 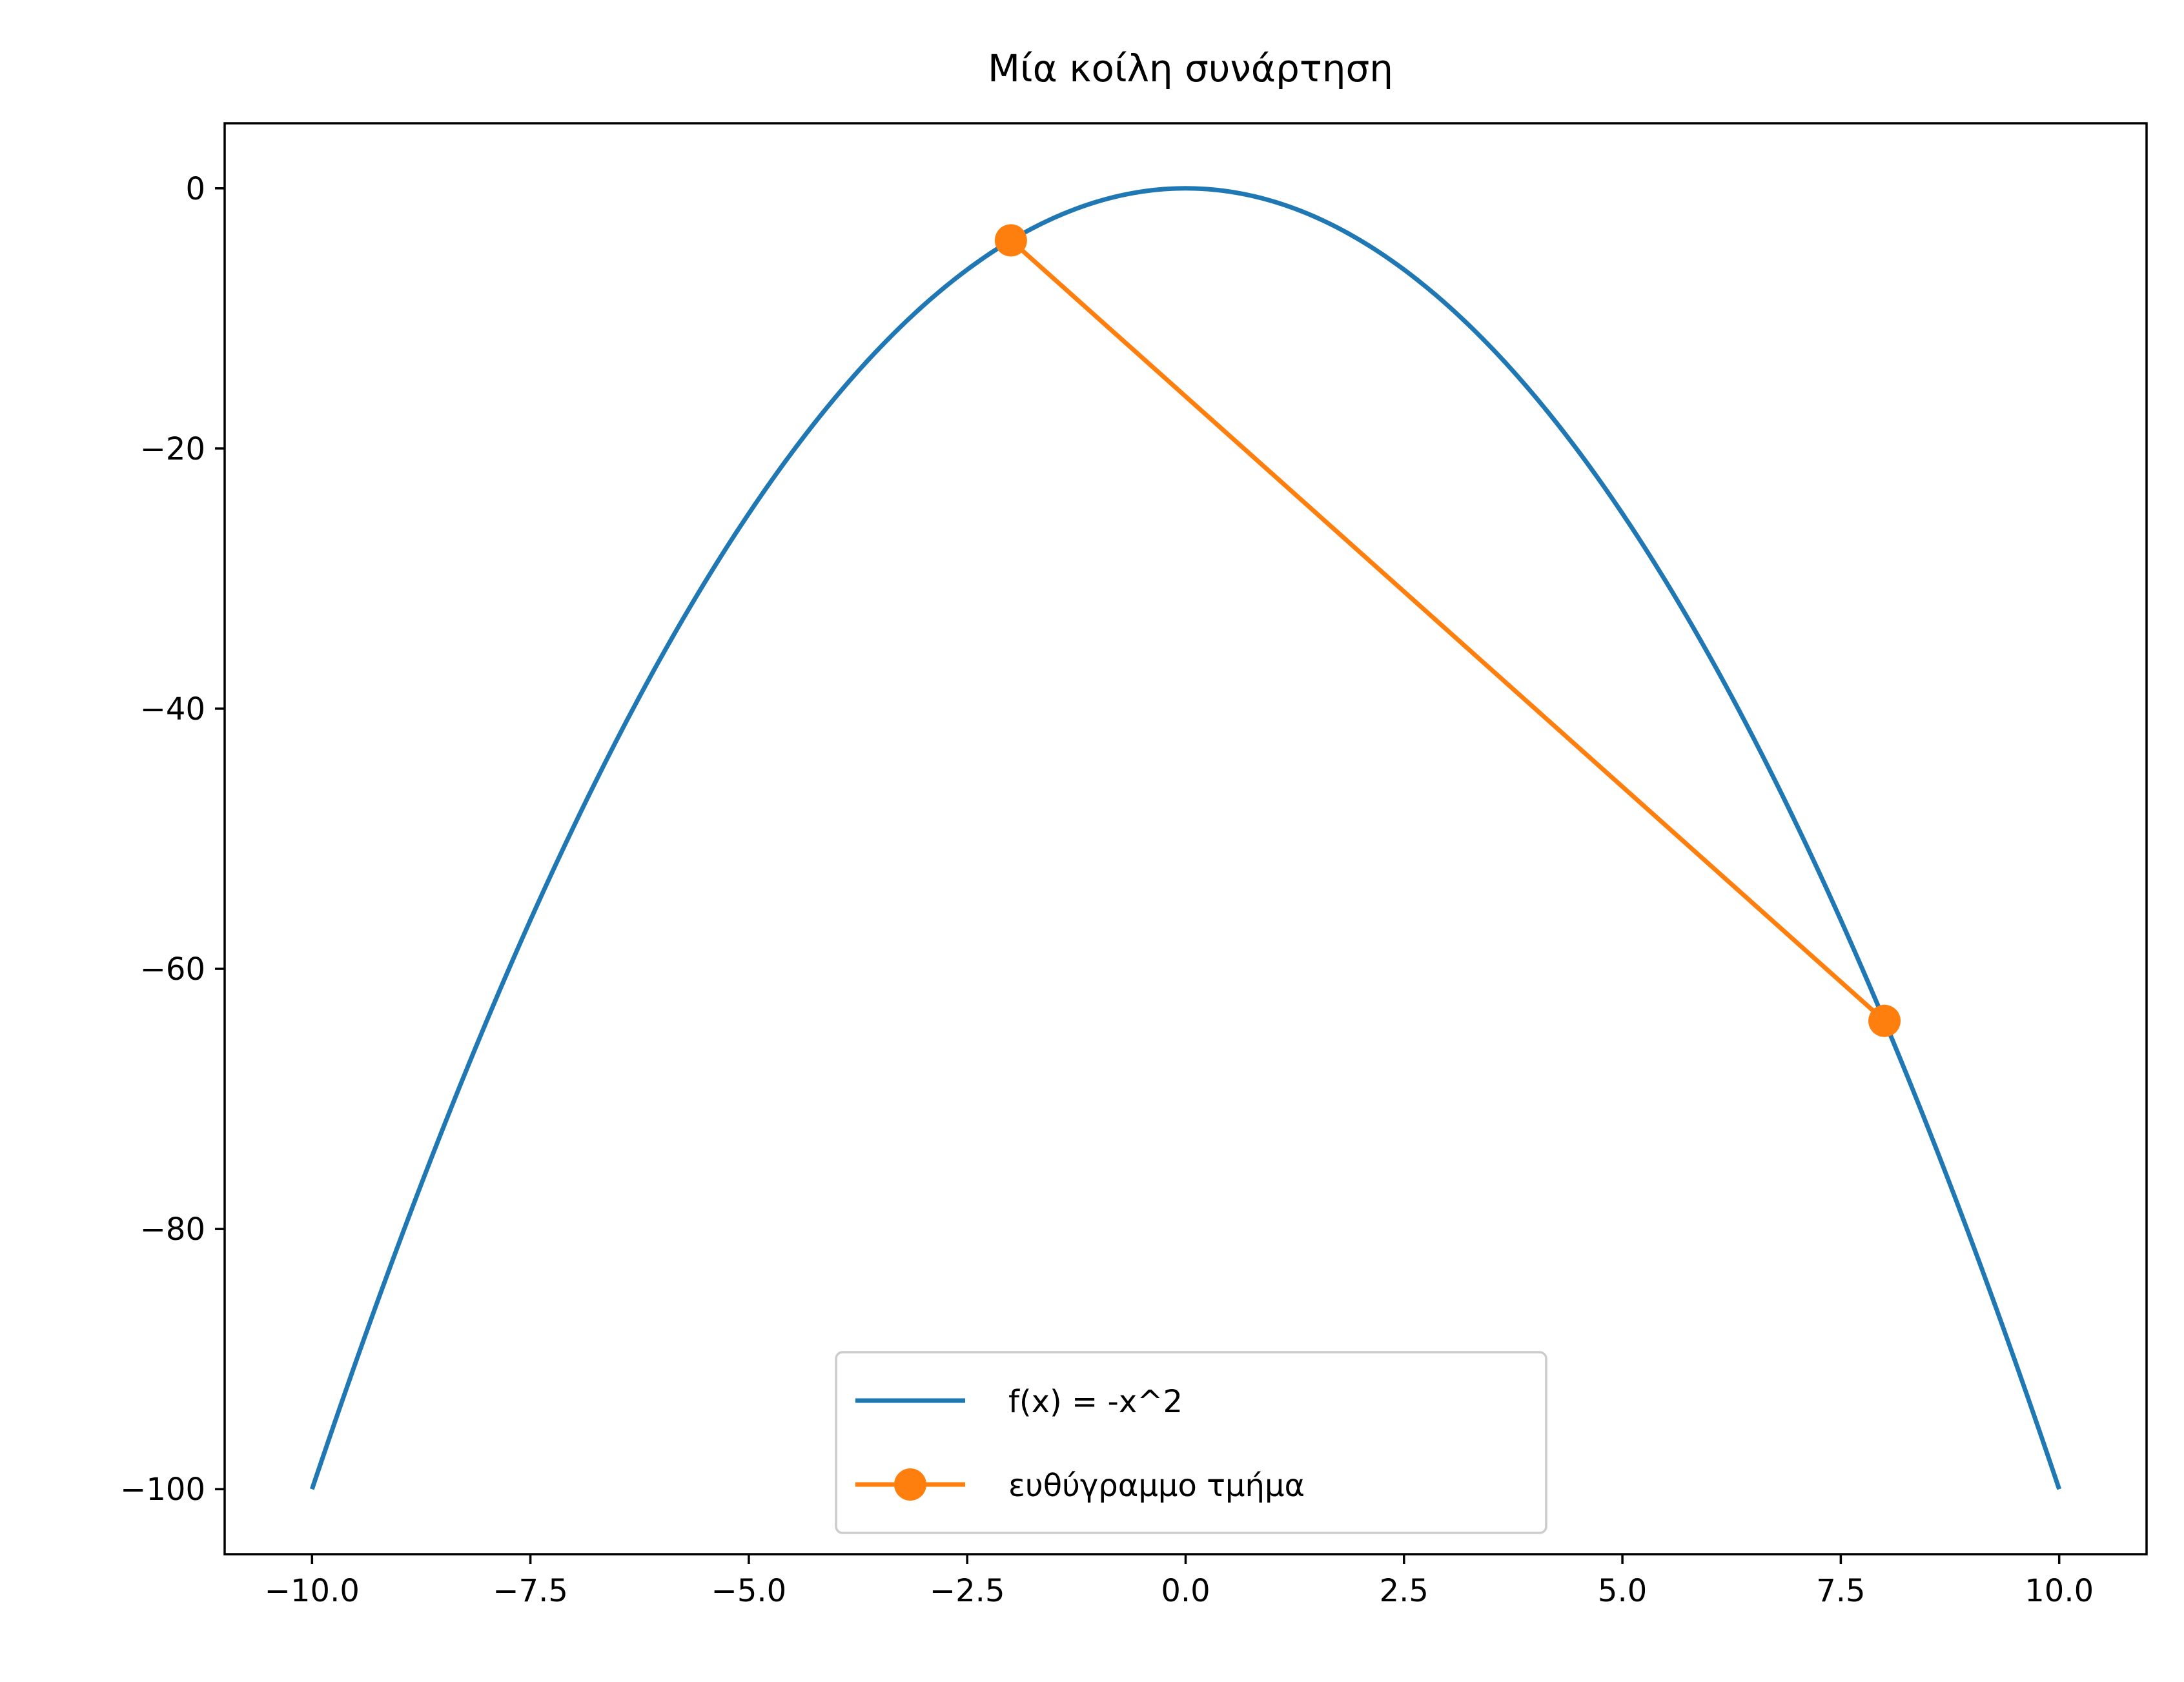 What do you see at coordinates (1156, 1486) in the screenshot?
I see `legend-label-segment: ευθύγραμμο τμήμα` at bounding box center [1156, 1486].